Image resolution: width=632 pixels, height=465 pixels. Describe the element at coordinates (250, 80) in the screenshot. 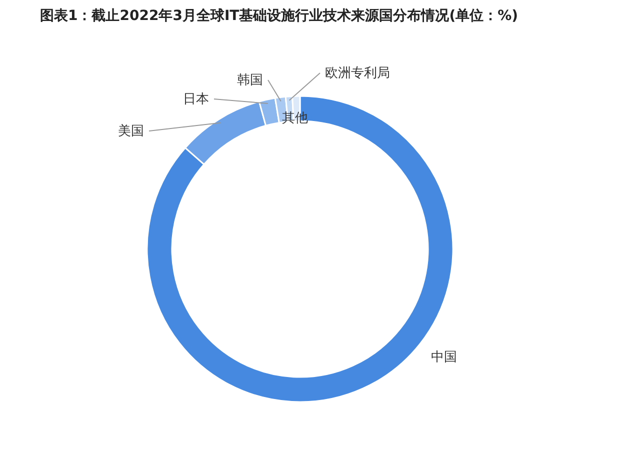

I see `slice-label: 韩国` at that location.